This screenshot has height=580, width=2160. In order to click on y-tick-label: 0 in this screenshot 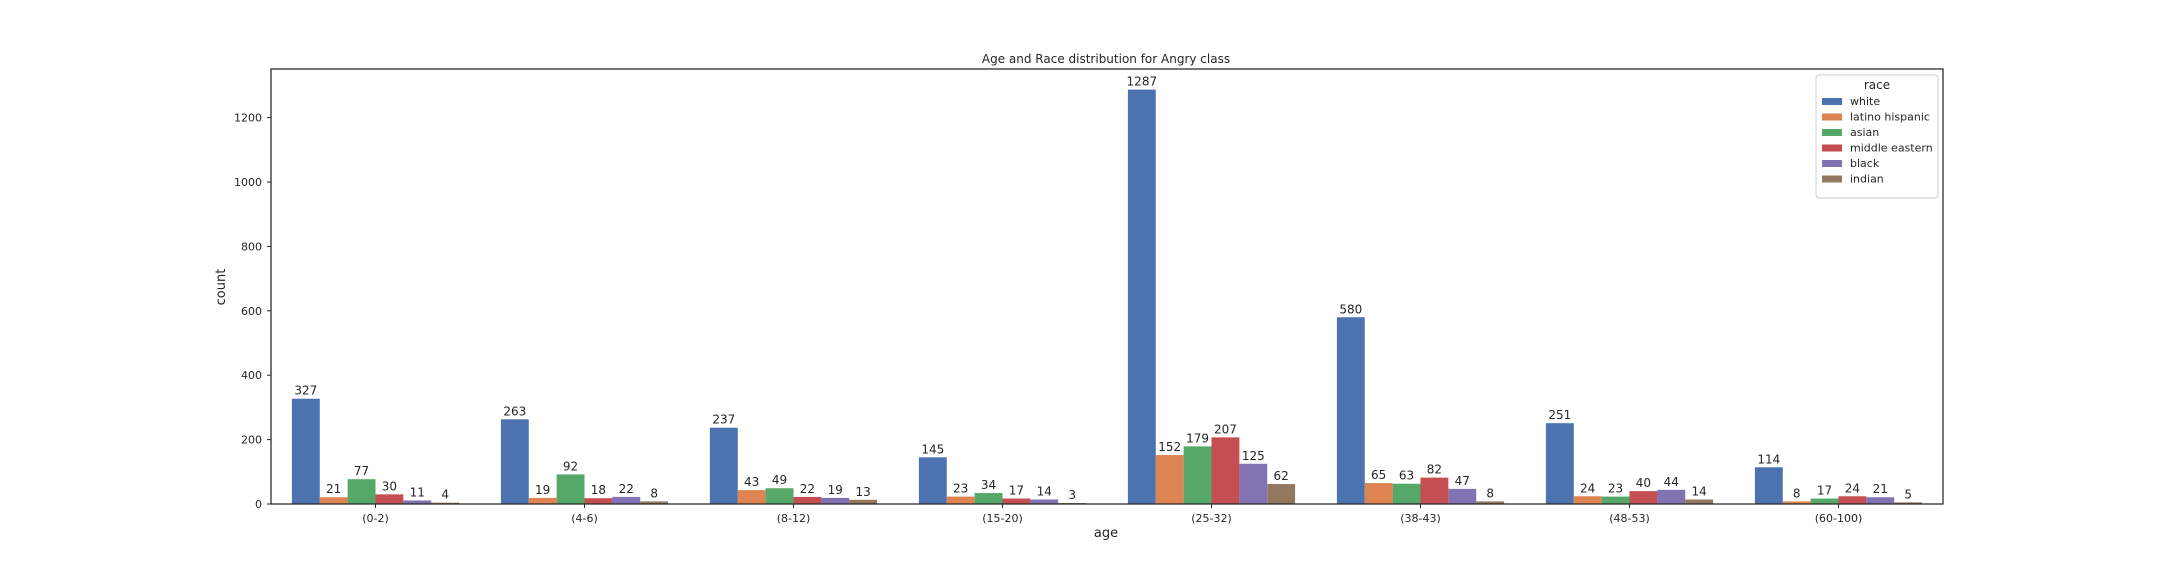, I will do `click(258, 504)`.